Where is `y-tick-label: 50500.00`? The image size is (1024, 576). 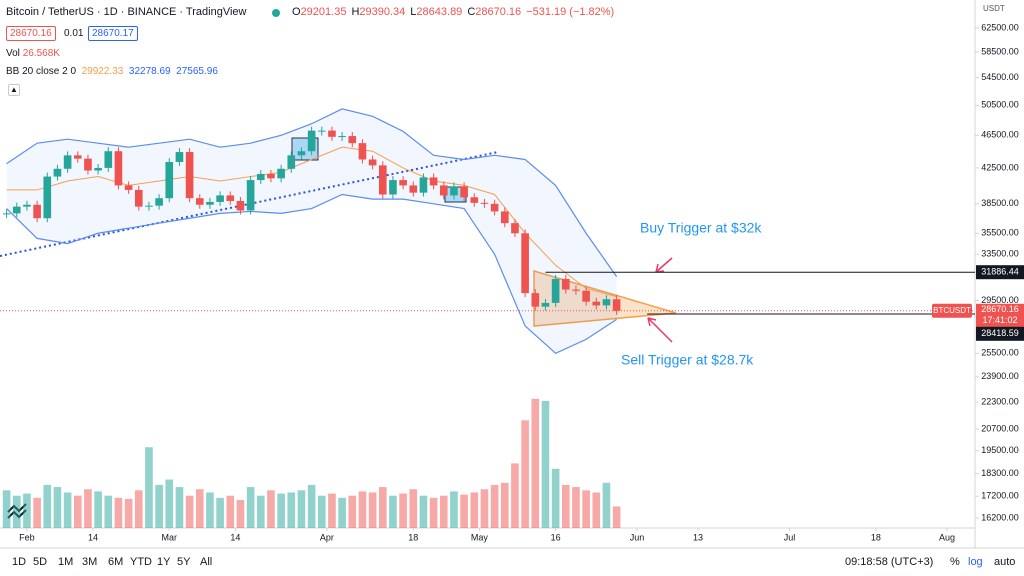 y-tick-label: 50500.00 is located at coordinates (1000, 105).